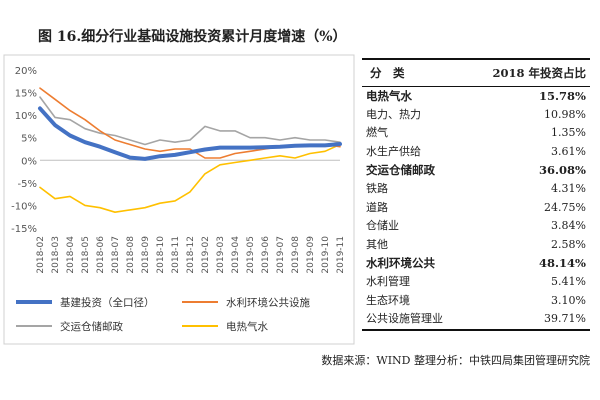 The image size is (600, 400). Describe the element at coordinates (311, 255) in the screenshot. I see `x-tick-label: 2019-09` at that location.